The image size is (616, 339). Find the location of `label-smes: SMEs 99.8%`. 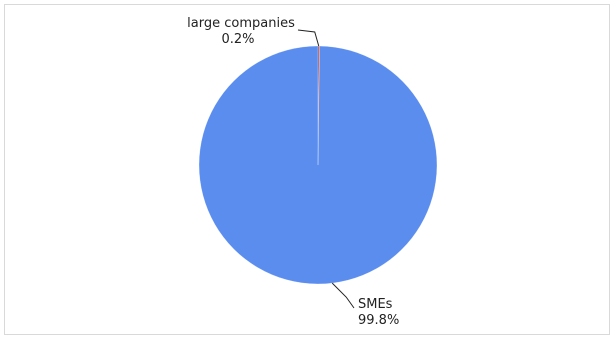

label-smes: SMEs 99.8% is located at coordinates (378, 312).